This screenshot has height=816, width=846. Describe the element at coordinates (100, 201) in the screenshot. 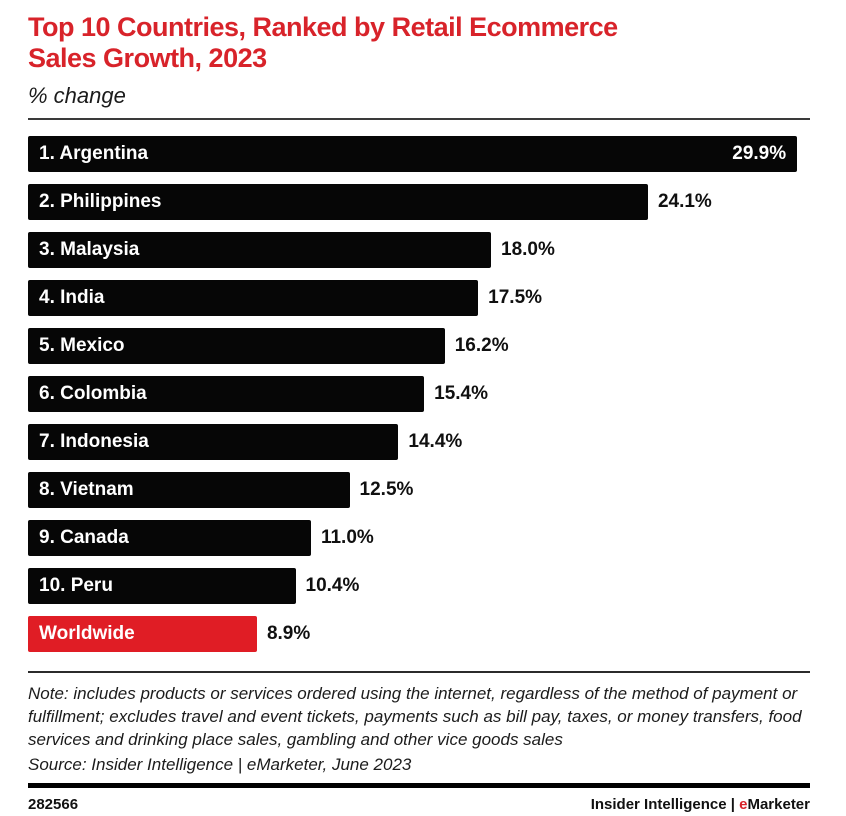

I see `bar-label: 2. Philippines` at that location.